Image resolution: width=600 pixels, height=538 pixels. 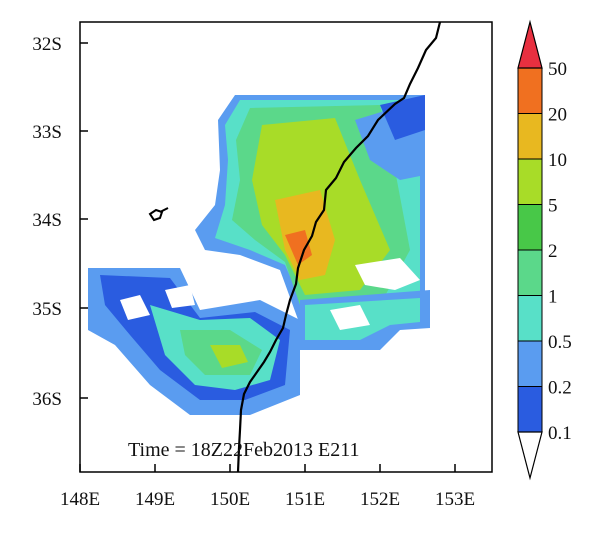 I want to click on colorbar-label: 10, so click(x=557, y=160).